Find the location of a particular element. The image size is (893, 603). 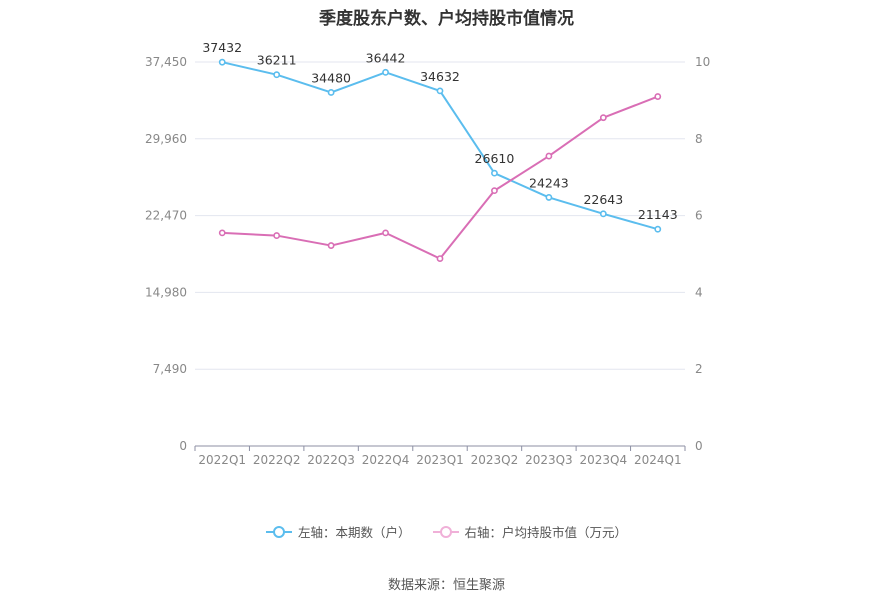

x-tick-label: 2022Q3 is located at coordinates (331, 460).